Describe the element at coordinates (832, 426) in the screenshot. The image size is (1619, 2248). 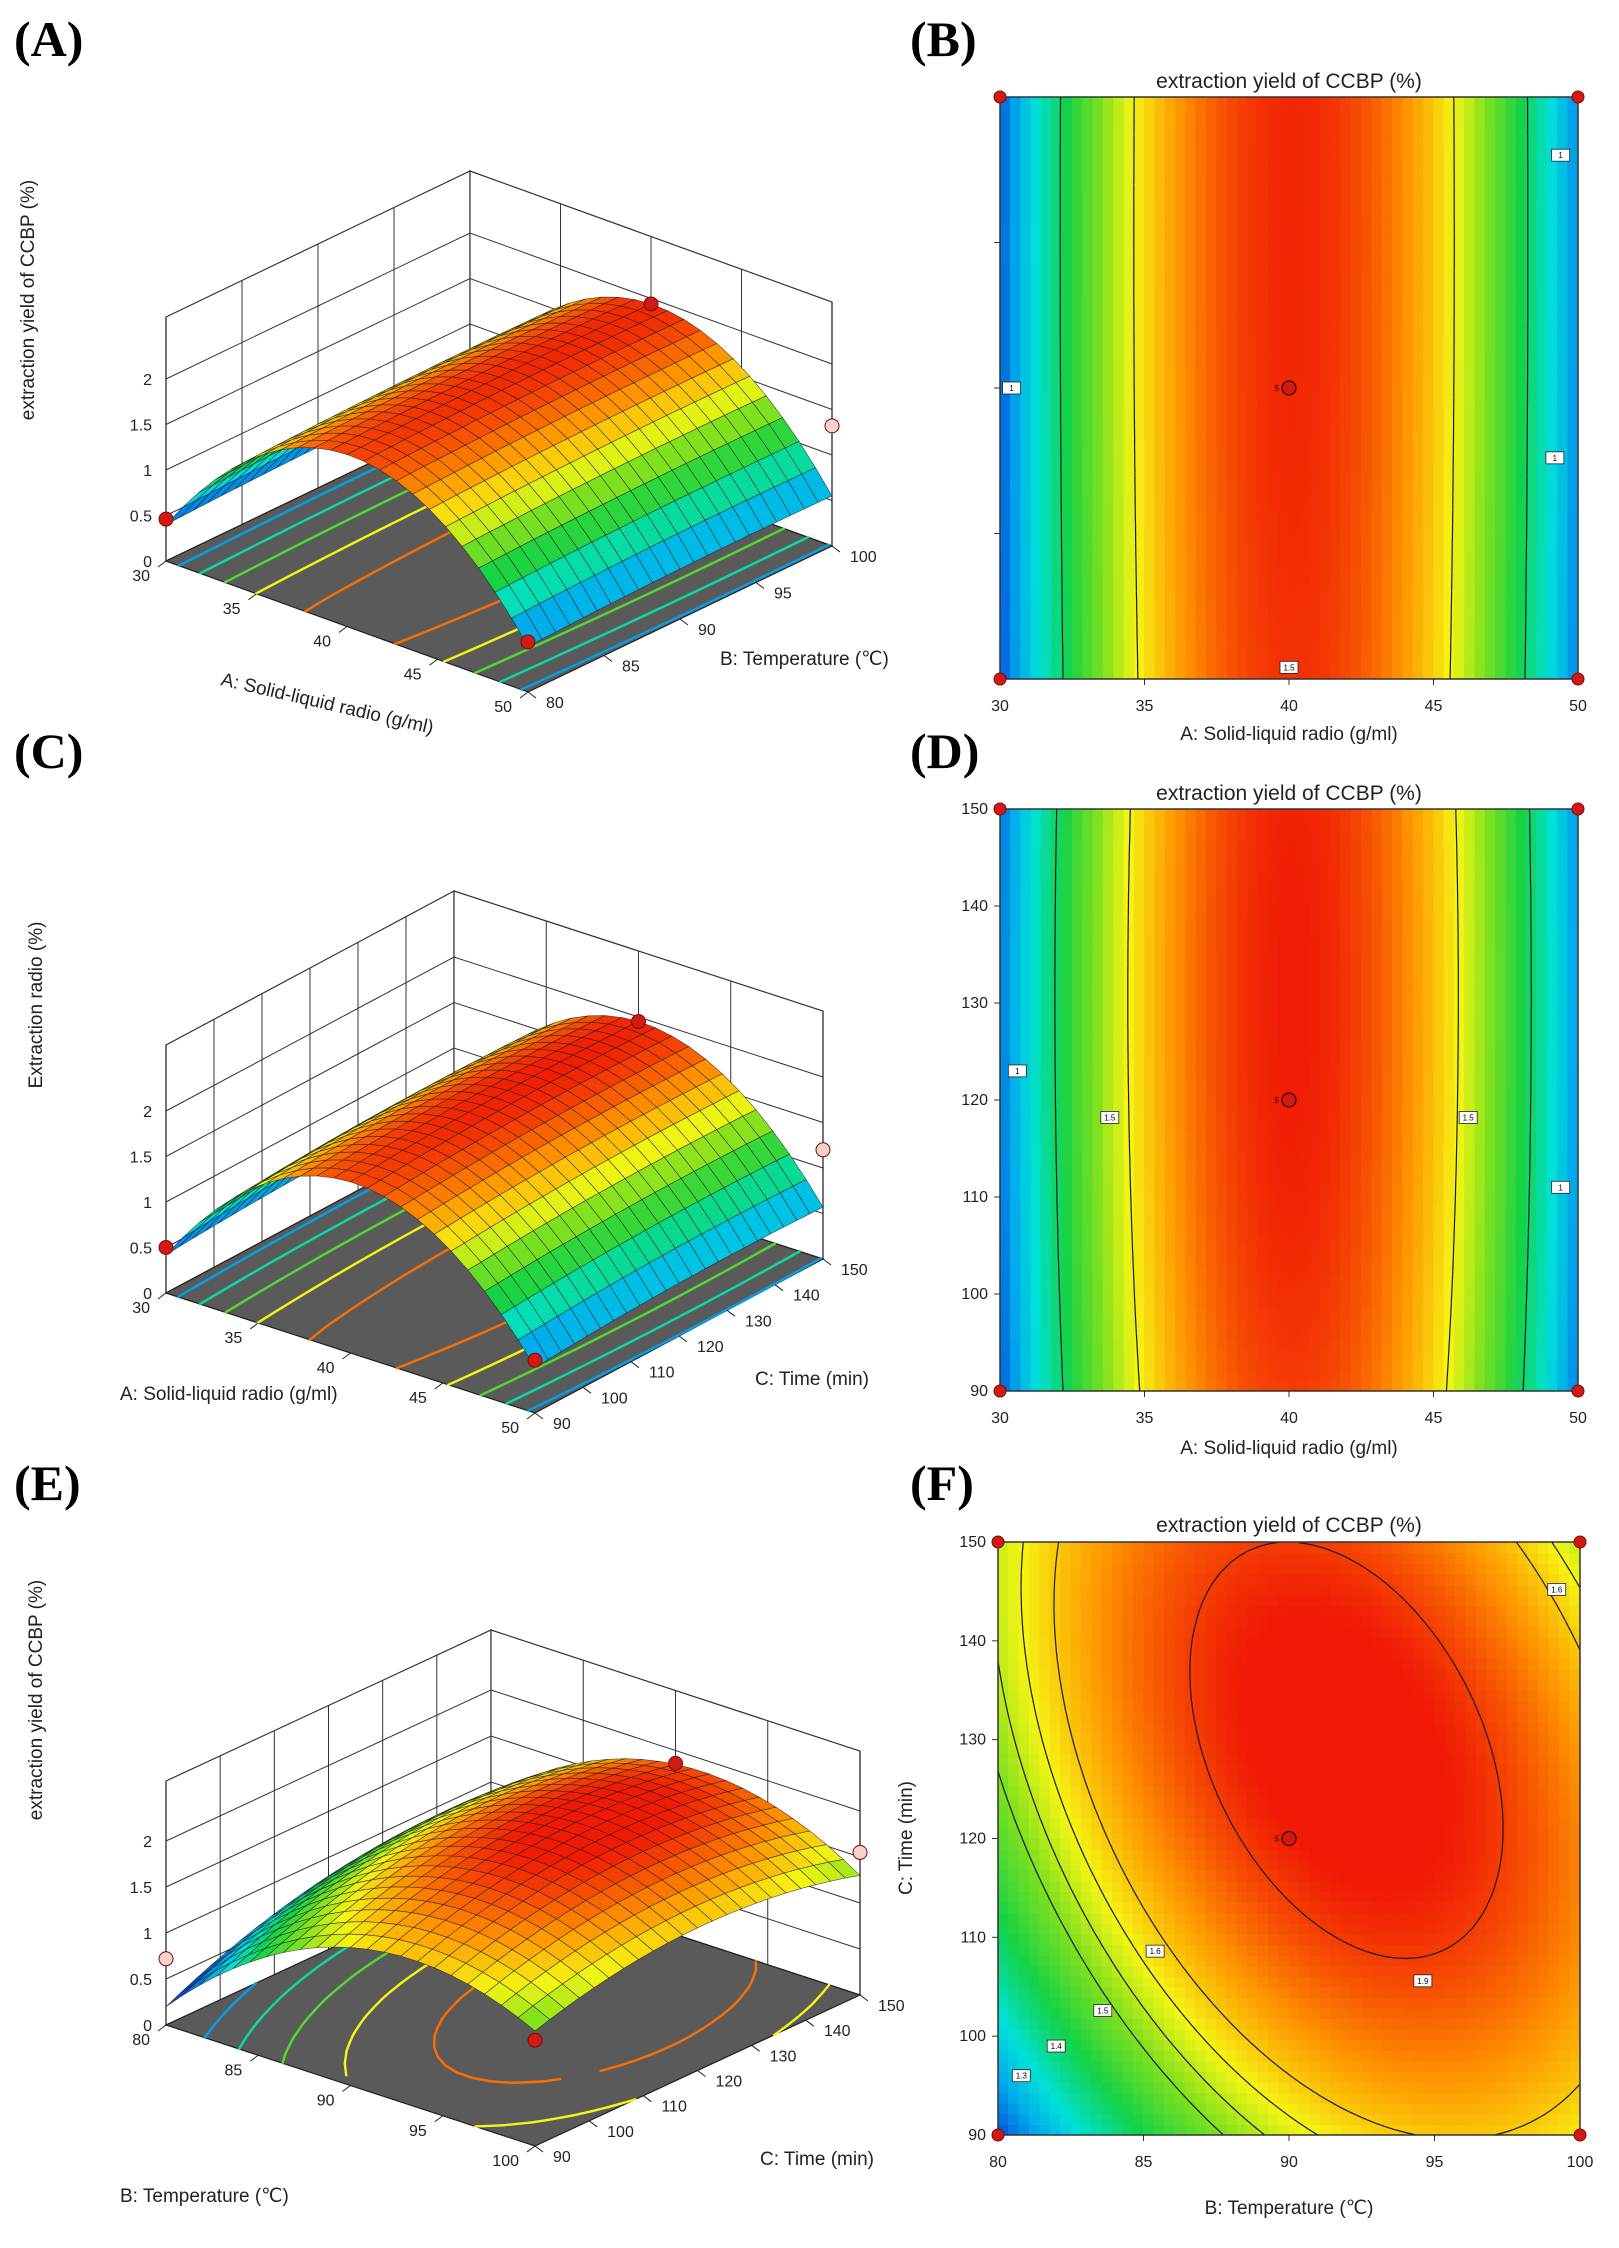
I see `design-point` at that location.